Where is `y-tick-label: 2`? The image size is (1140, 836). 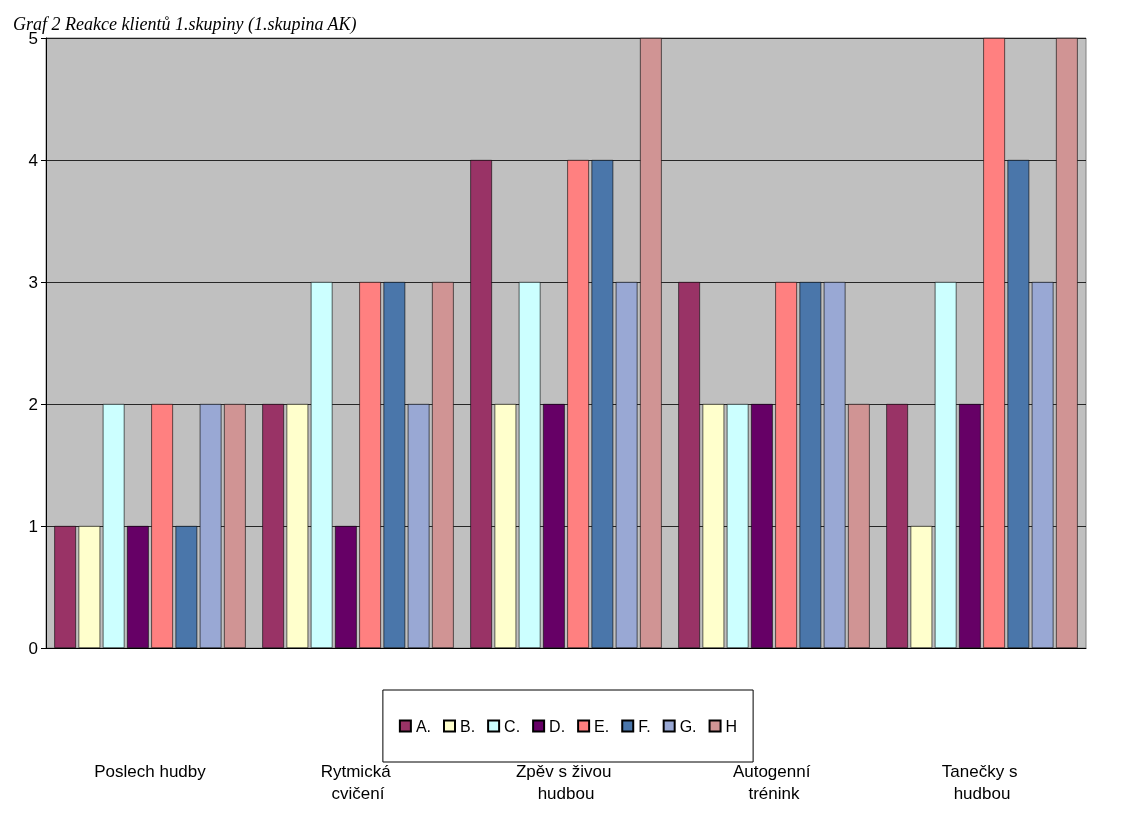 y-tick-label: 2 is located at coordinates (33, 404).